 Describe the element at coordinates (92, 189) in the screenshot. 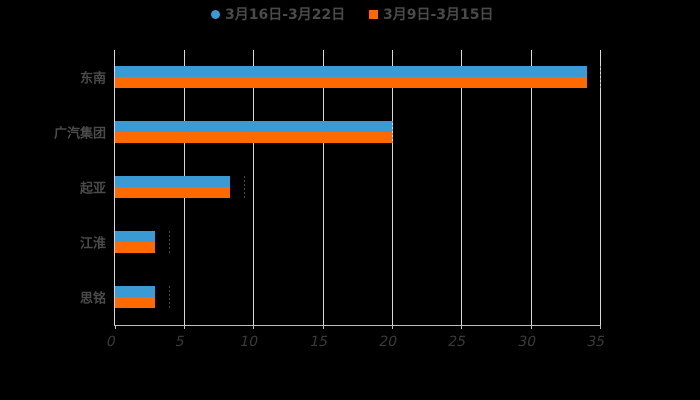

I see `y-category-label: 起亚` at that location.